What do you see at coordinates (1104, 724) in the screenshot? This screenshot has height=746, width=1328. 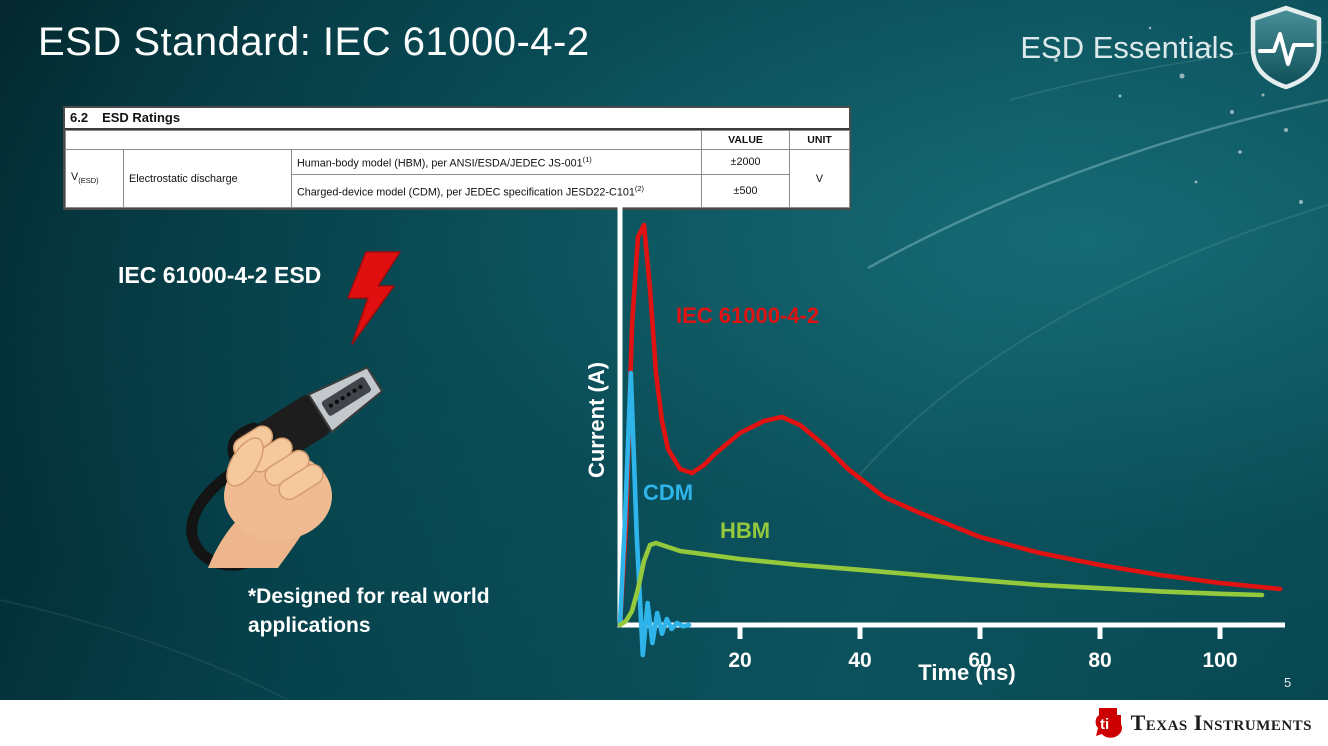 I see `svg-text: ti` at bounding box center [1104, 724].